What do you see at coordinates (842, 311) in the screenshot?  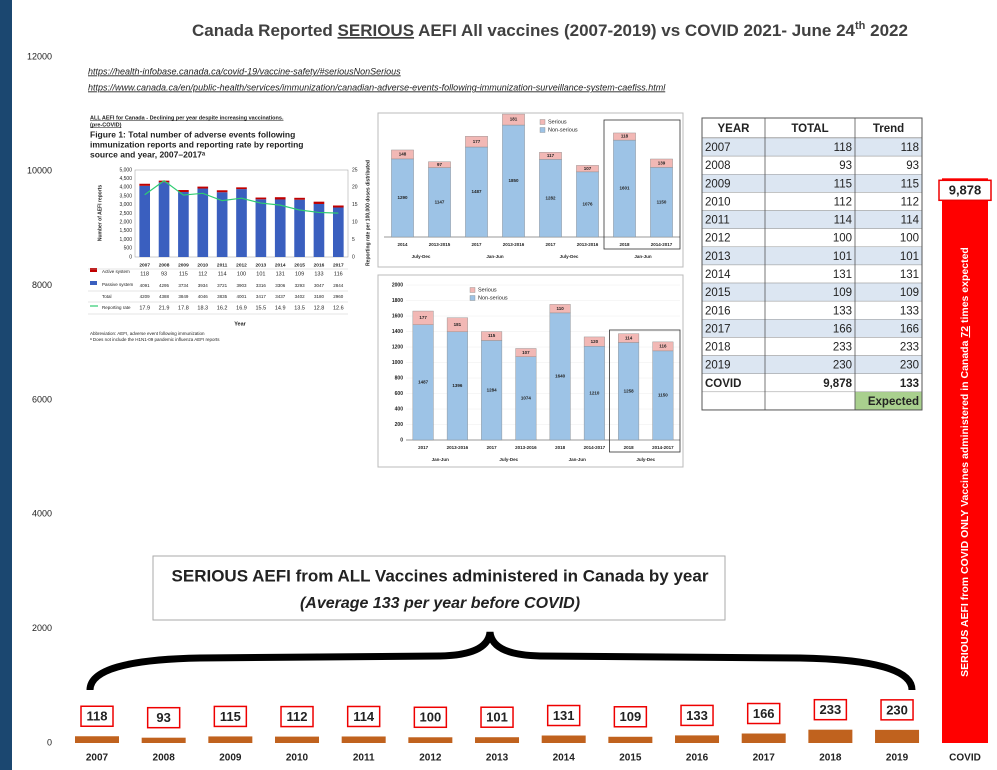 I see `table-cell: 133` at bounding box center [842, 311].